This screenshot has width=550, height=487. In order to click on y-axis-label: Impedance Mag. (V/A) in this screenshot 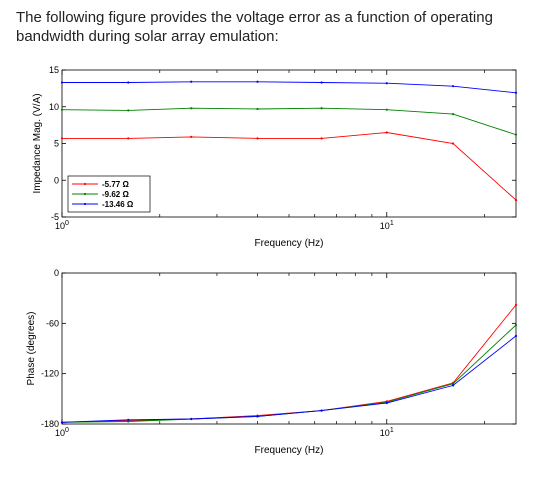, I will do `click(37, 143)`.